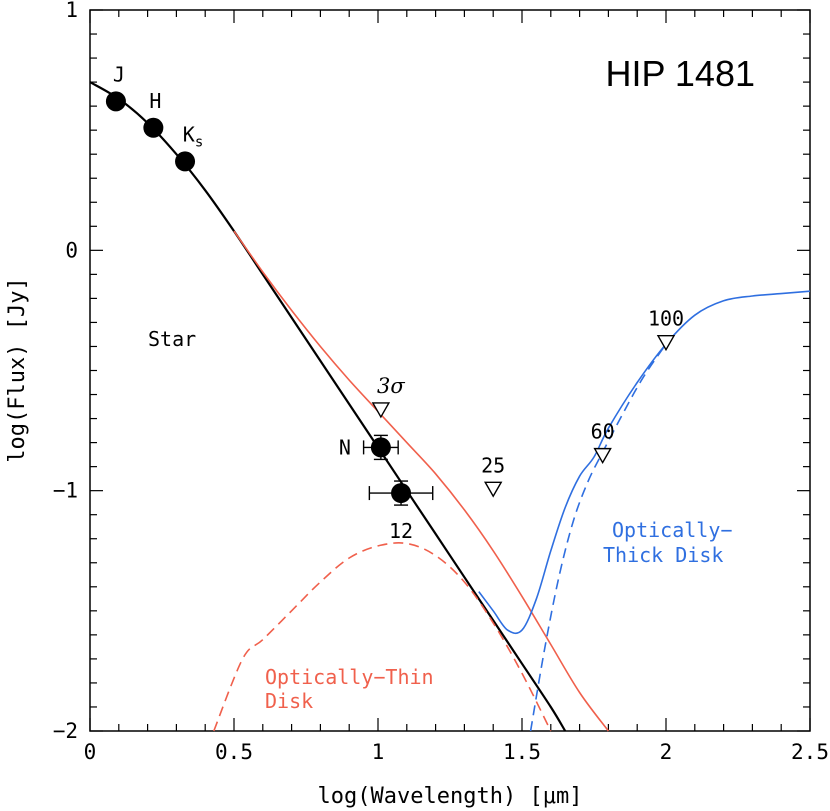  What do you see at coordinates (380, 447) in the screenshot?
I see `point-n` at bounding box center [380, 447].